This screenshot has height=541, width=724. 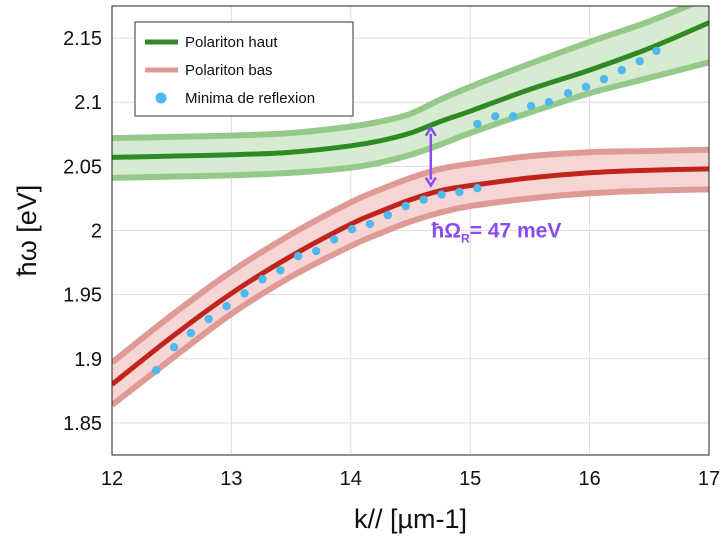 What do you see at coordinates (250, 98) in the screenshot?
I see `legend-label-2: Minima de reflexion` at bounding box center [250, 98].